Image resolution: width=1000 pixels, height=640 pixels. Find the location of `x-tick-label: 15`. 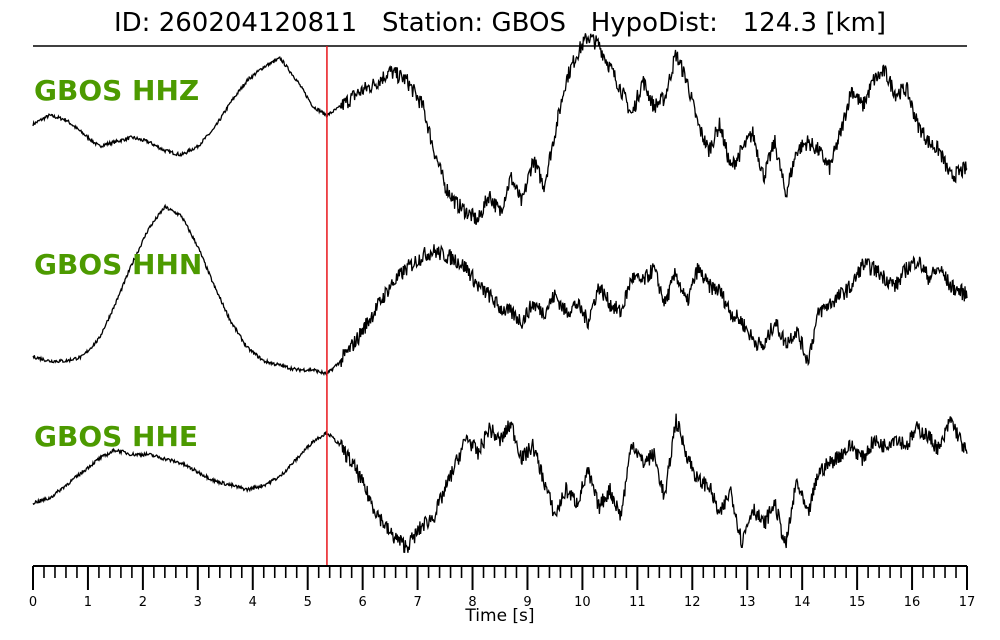

x-tick-label: 15 is located at coordinates (857, 602).